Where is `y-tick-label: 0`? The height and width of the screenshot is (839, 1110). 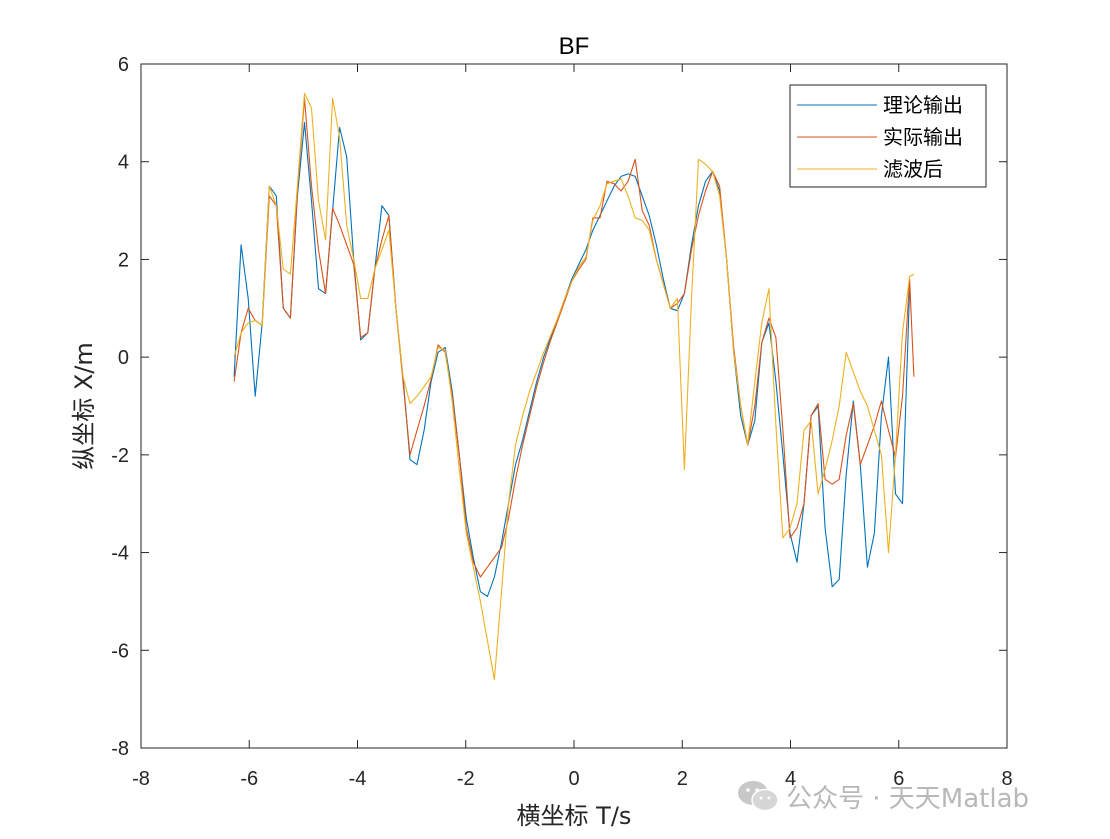 y-tick-label: 0 is located at coordinates (123, 358).